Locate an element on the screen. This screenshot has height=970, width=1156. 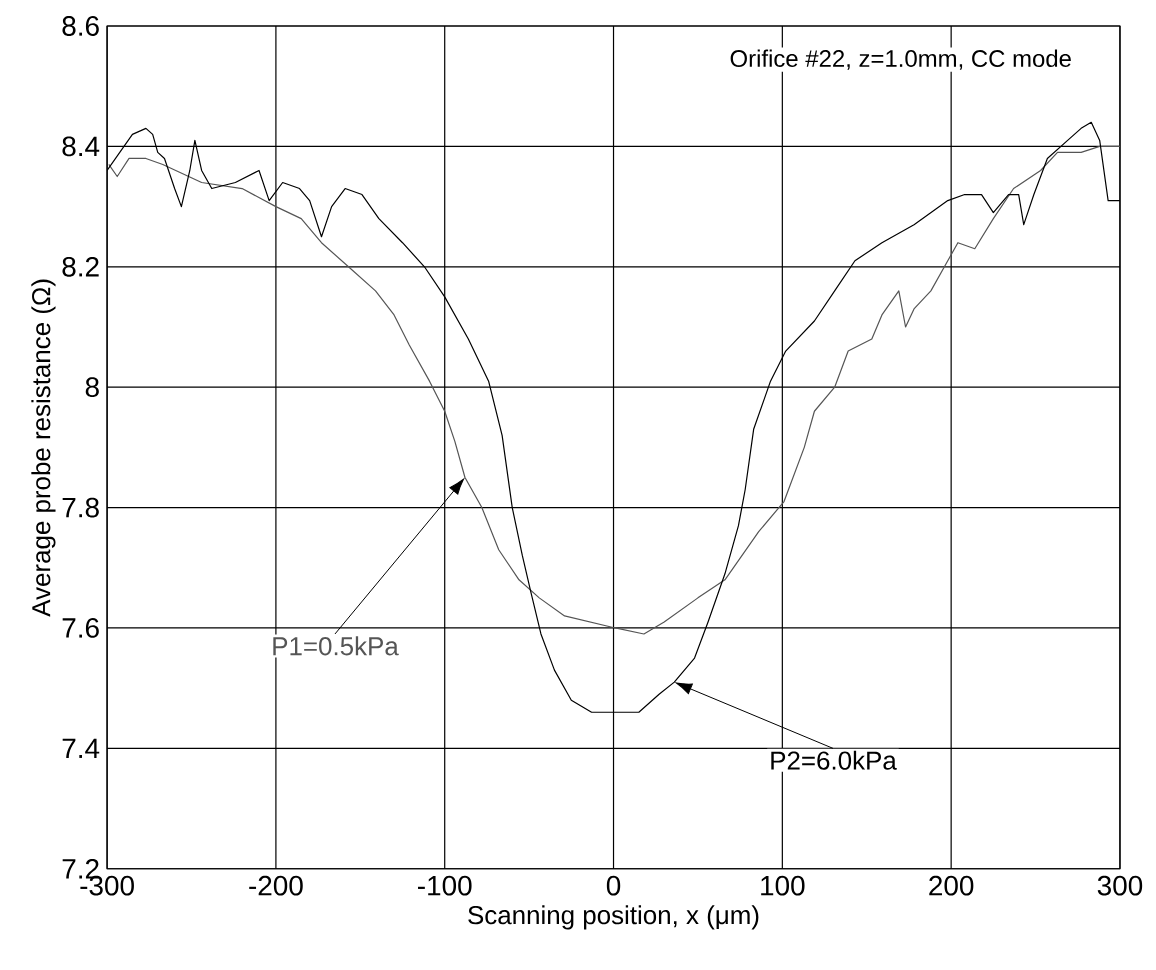
x-tick-label: 0 is located at coordinates (613, 885).